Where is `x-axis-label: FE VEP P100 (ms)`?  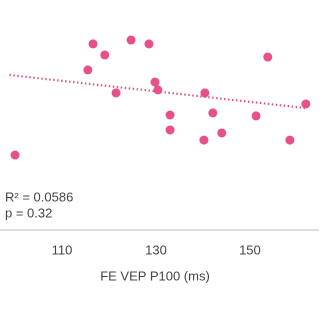
x-axis-label: FE VEP P100 (ms) is located at coordinates (155, 275).